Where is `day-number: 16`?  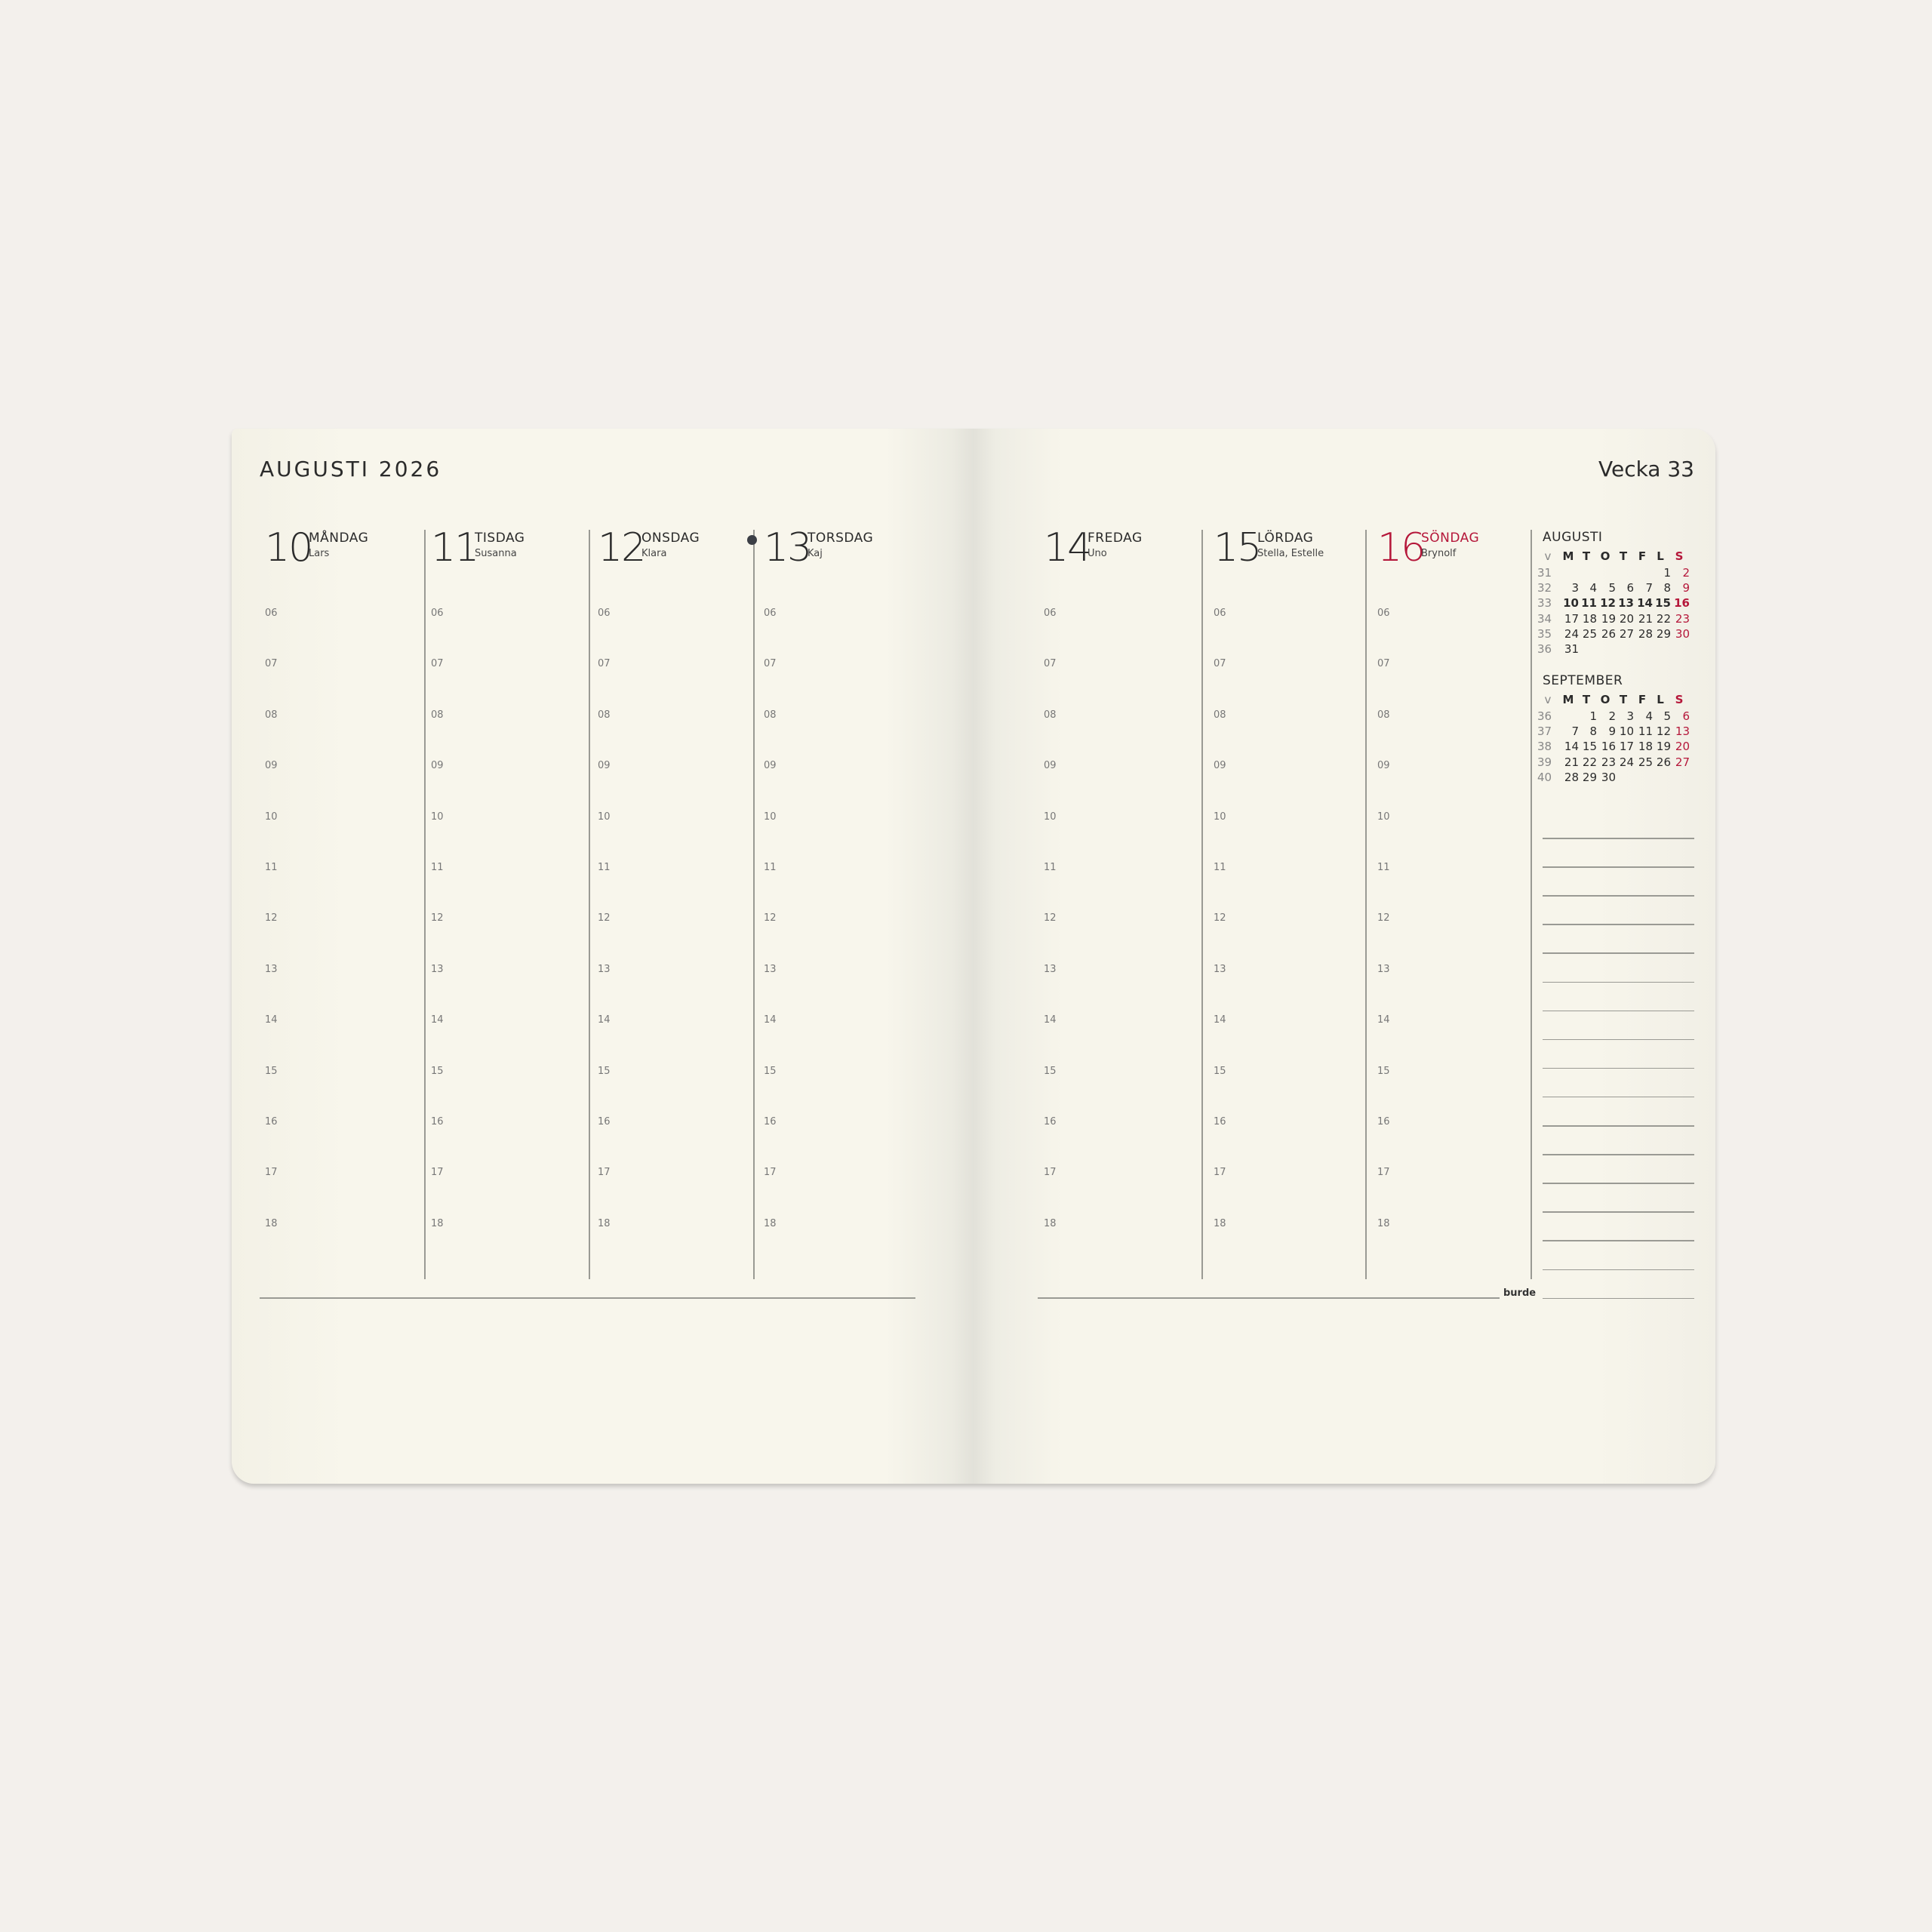 day-number: 16 is located at coordinates (1401, 548).